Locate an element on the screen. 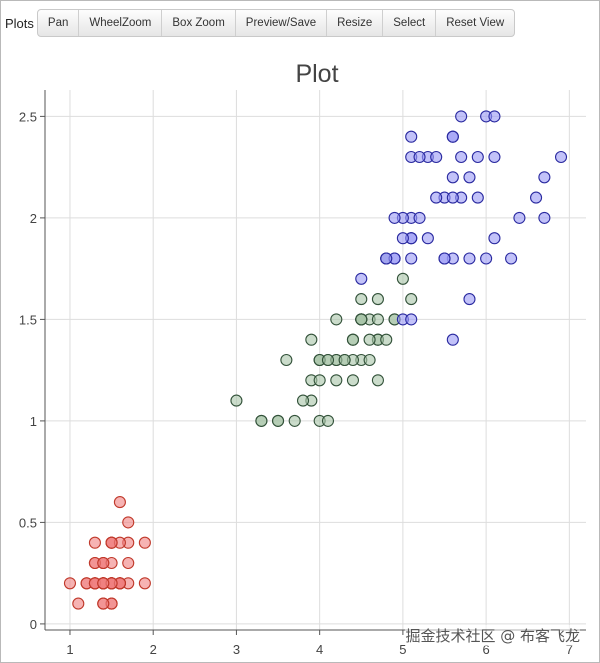 This screenshot has height=663, width=600. pan-button: Pan is located at coordinates (59, 23).